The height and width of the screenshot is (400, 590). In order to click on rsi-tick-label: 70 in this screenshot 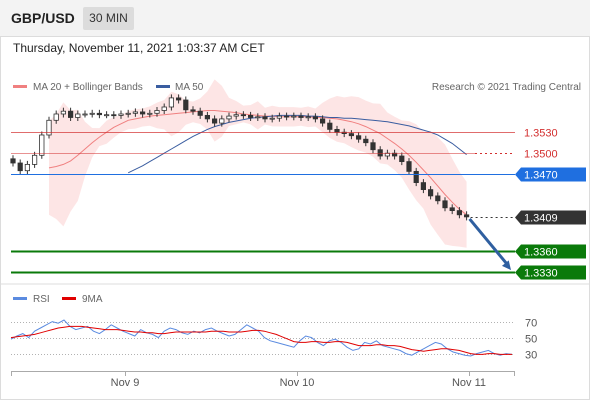, I will do `click(531, 324)`.